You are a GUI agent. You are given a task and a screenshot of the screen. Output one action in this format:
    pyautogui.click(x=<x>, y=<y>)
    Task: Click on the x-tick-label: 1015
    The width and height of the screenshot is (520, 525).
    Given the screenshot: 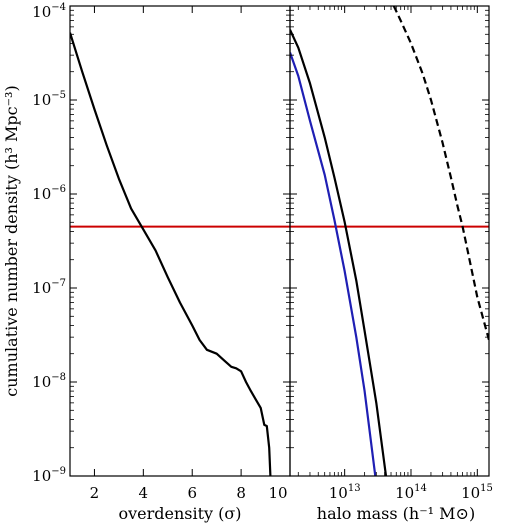 What is the action you would take?
    pyautogui.click(x=477, y=492)
    